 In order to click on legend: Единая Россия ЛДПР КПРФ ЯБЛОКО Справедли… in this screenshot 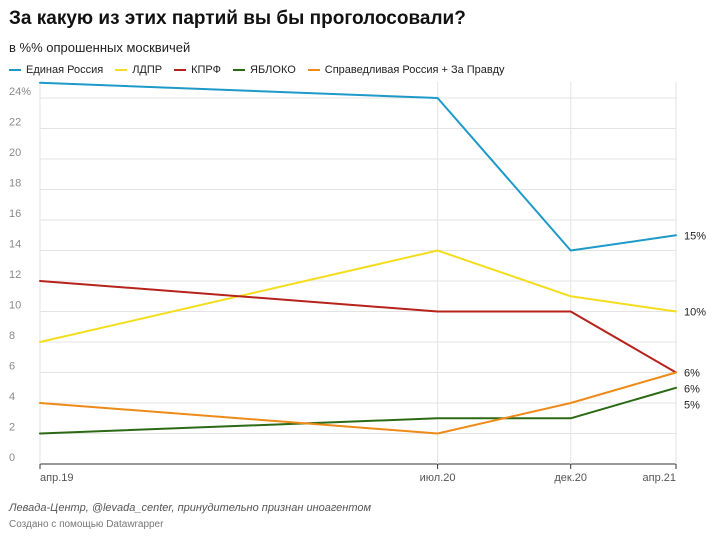, I will do `click(263, 70)`.